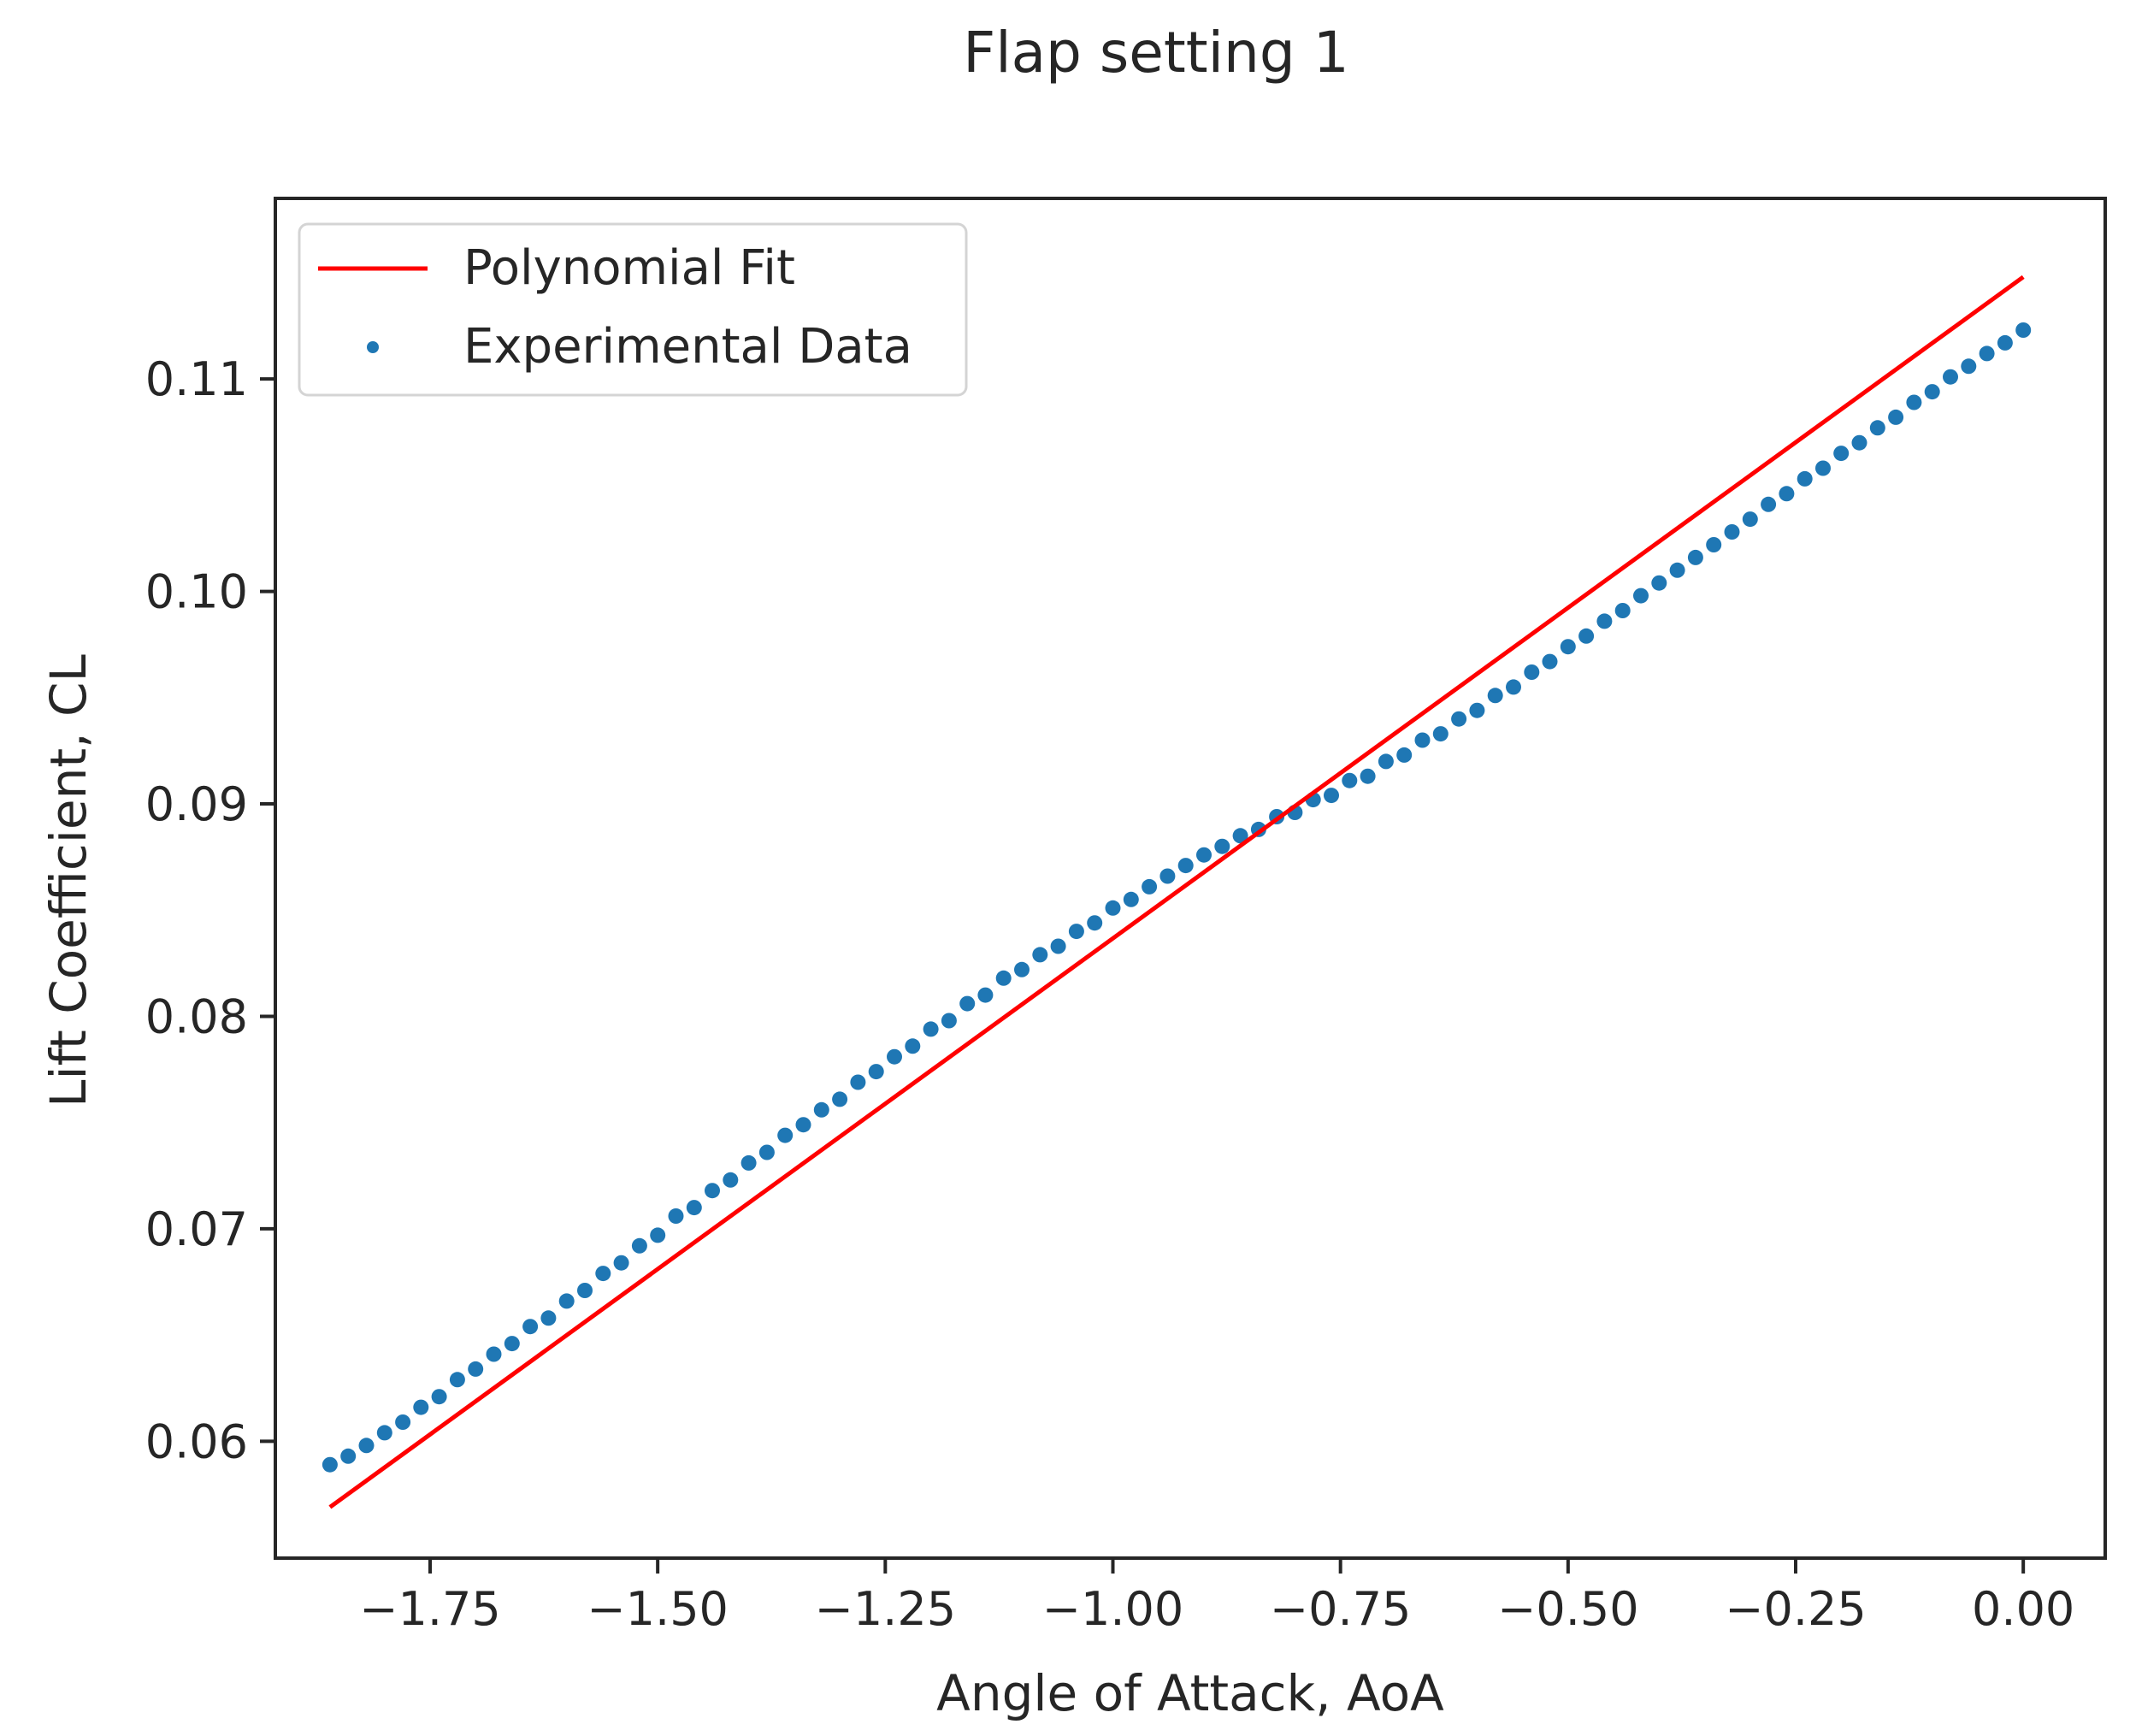 The image size is (2130, 1736). What do you see at coordinates (196, 592) in the screenshot?
I see `y-tick-label: 0.10` at bounding box center [196, 592].